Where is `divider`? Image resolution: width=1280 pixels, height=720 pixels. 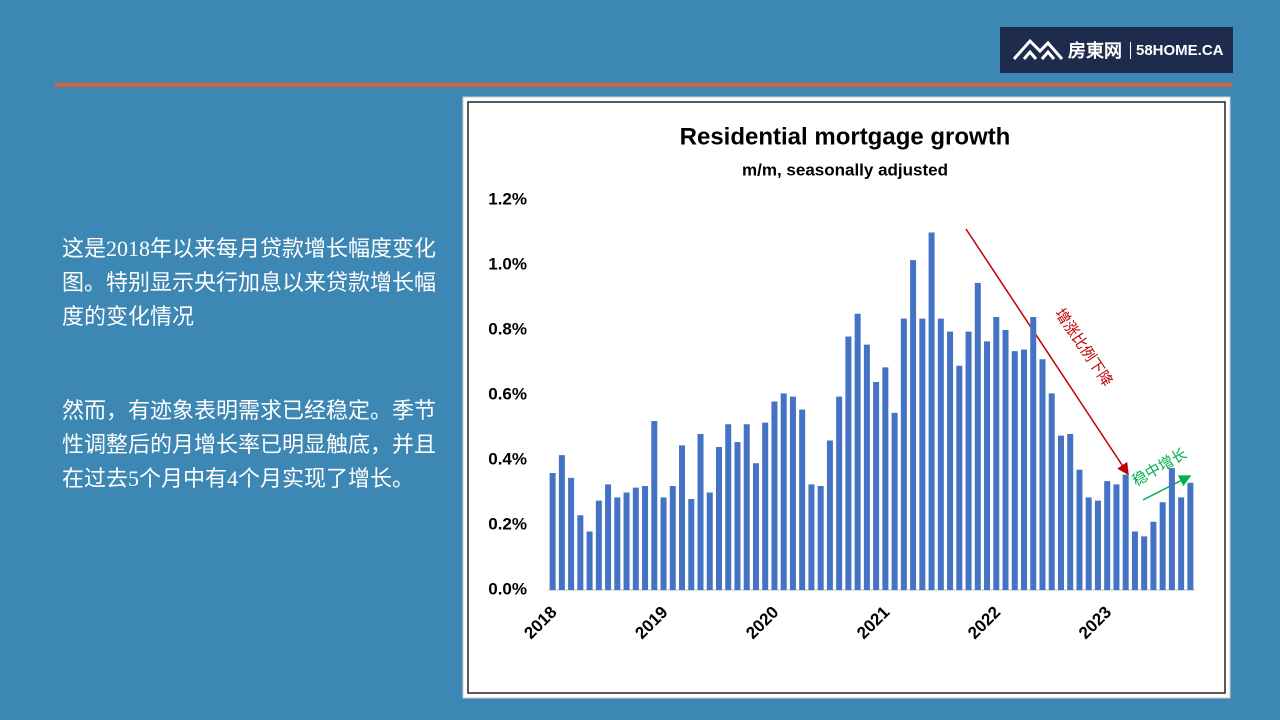 divider is located at coordinates (643, 85).